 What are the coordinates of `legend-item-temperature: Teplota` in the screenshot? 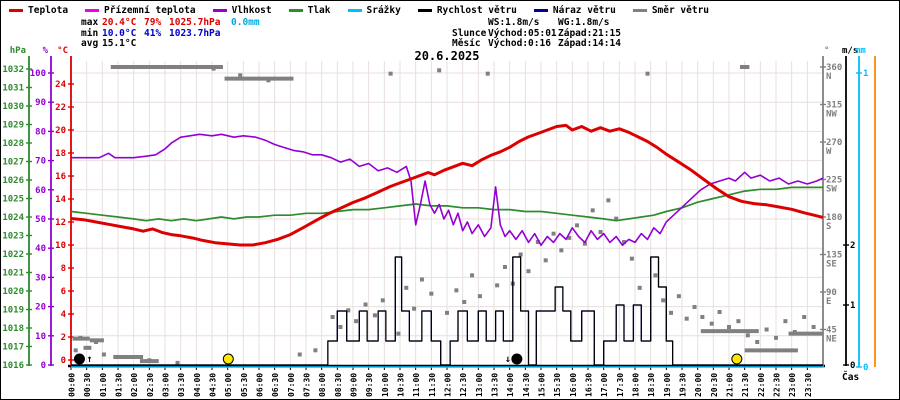 It's located at (38, 10).